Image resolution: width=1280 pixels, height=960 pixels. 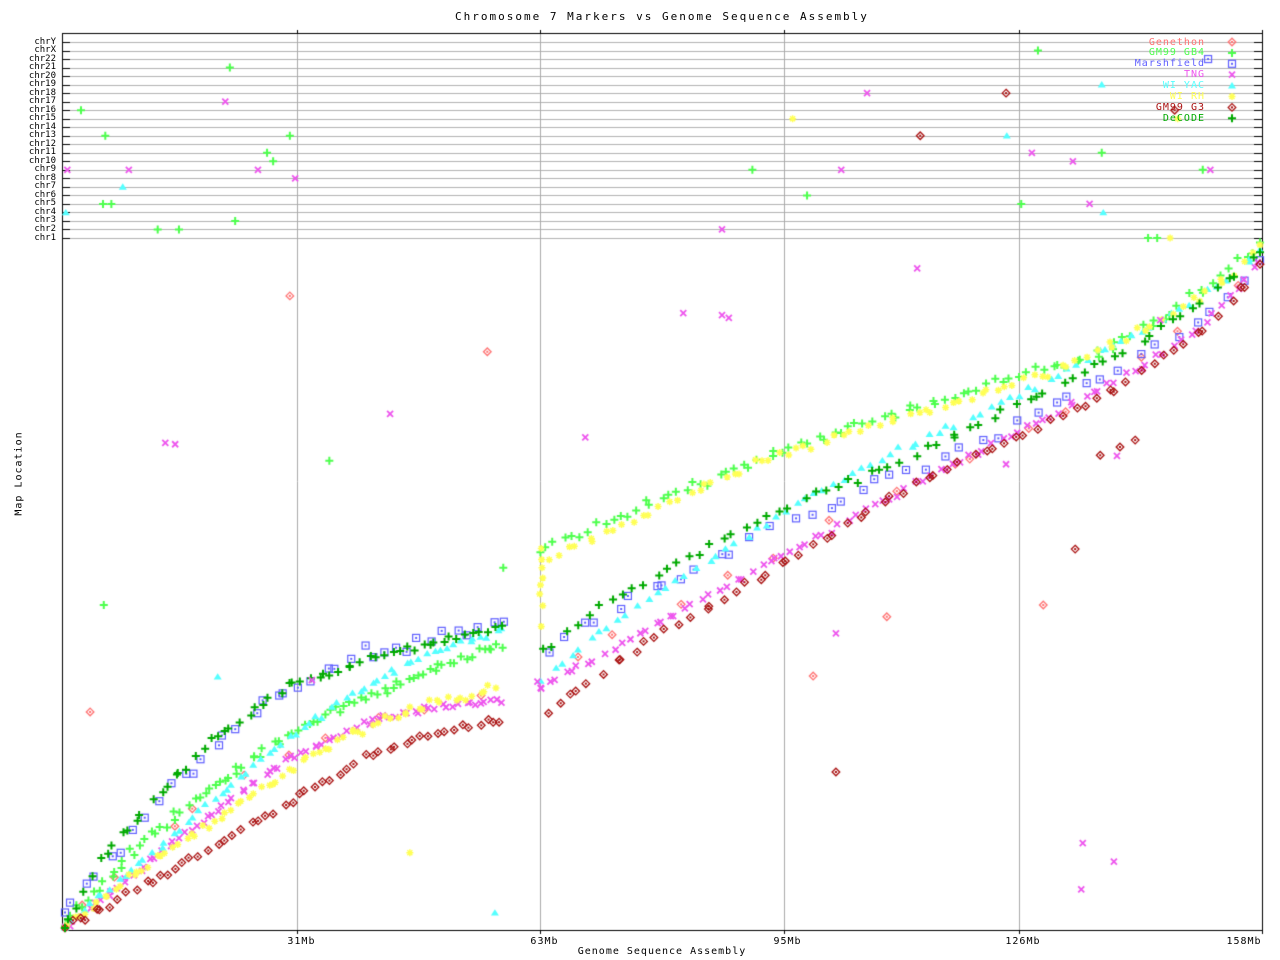 I want to click on chromosome-label-chr16: chr16, so click(x=42, y=109).